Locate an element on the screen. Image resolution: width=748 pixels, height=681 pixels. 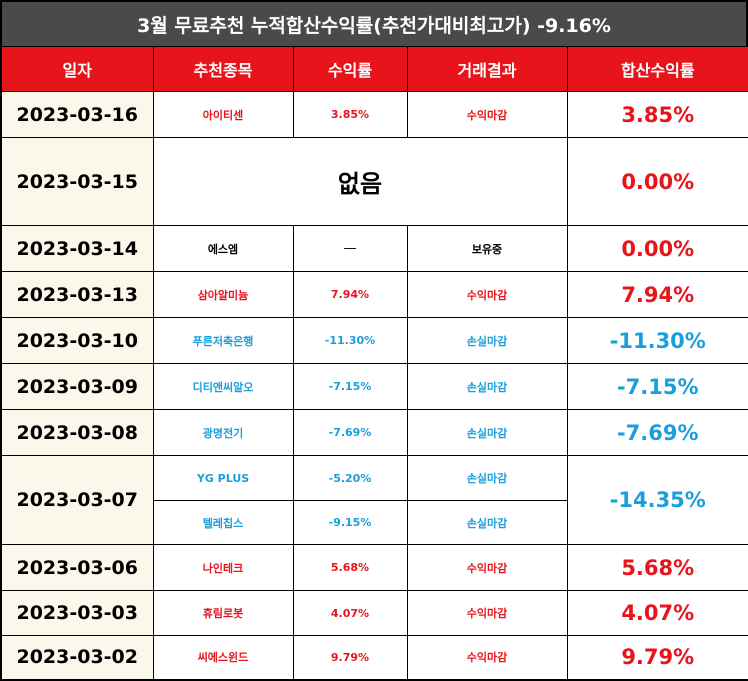
row-date: 2023-03-10 is located at coordinates (77, 340).